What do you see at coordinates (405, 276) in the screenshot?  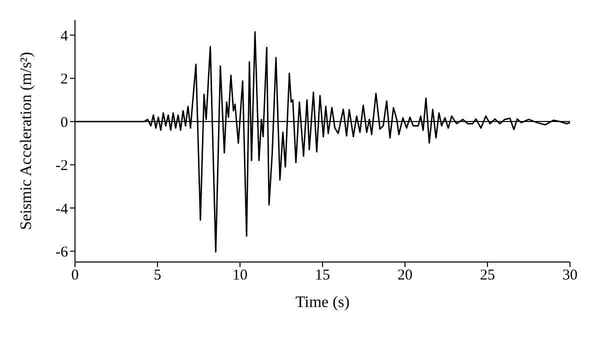 I see `x-tick-label: 20` at bounding box center [405, 276].